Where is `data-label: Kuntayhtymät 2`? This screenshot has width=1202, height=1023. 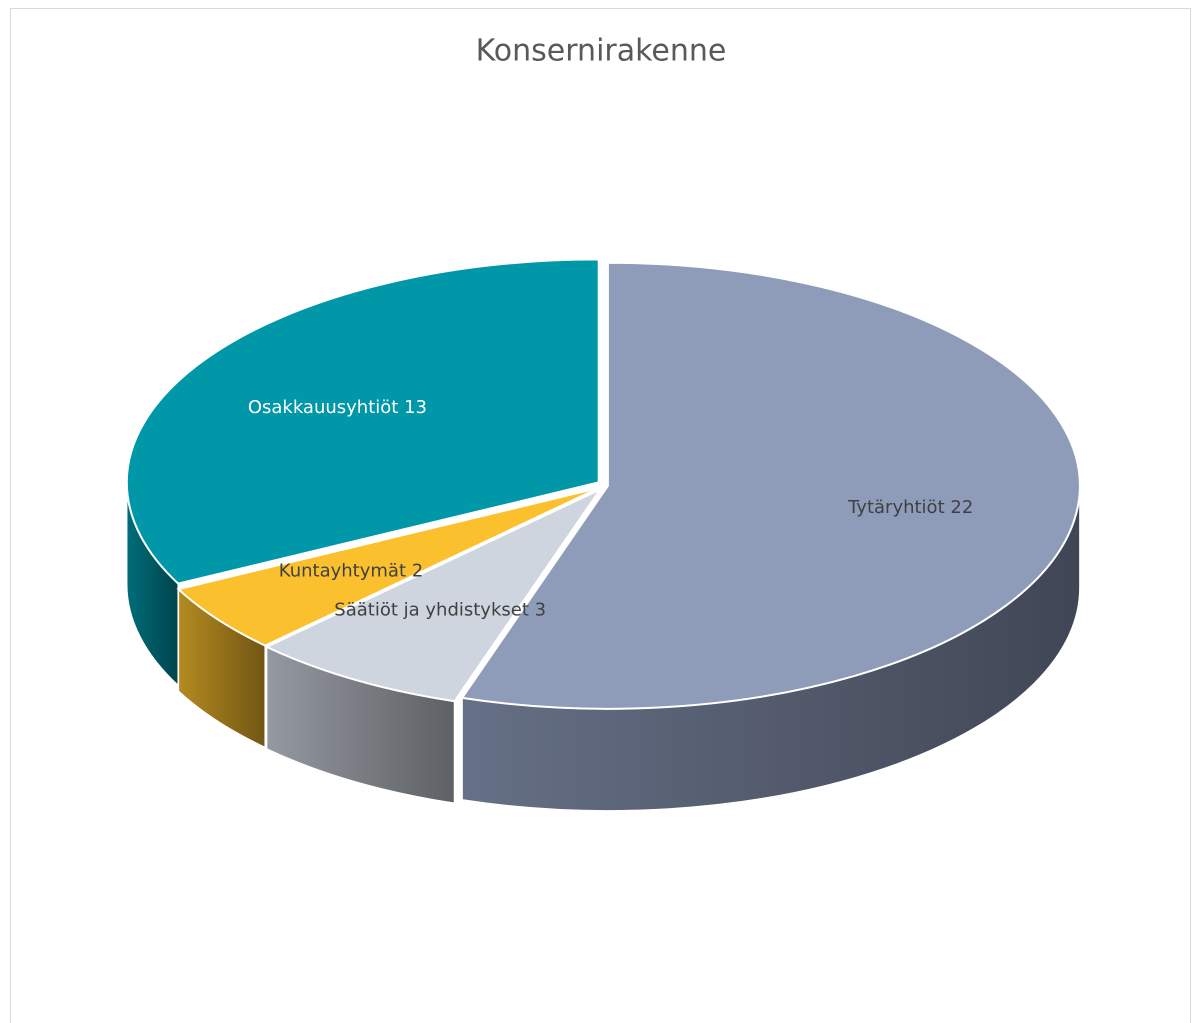 data-label: Kuntayhtymät 2 is located at coordinates (351, 571).